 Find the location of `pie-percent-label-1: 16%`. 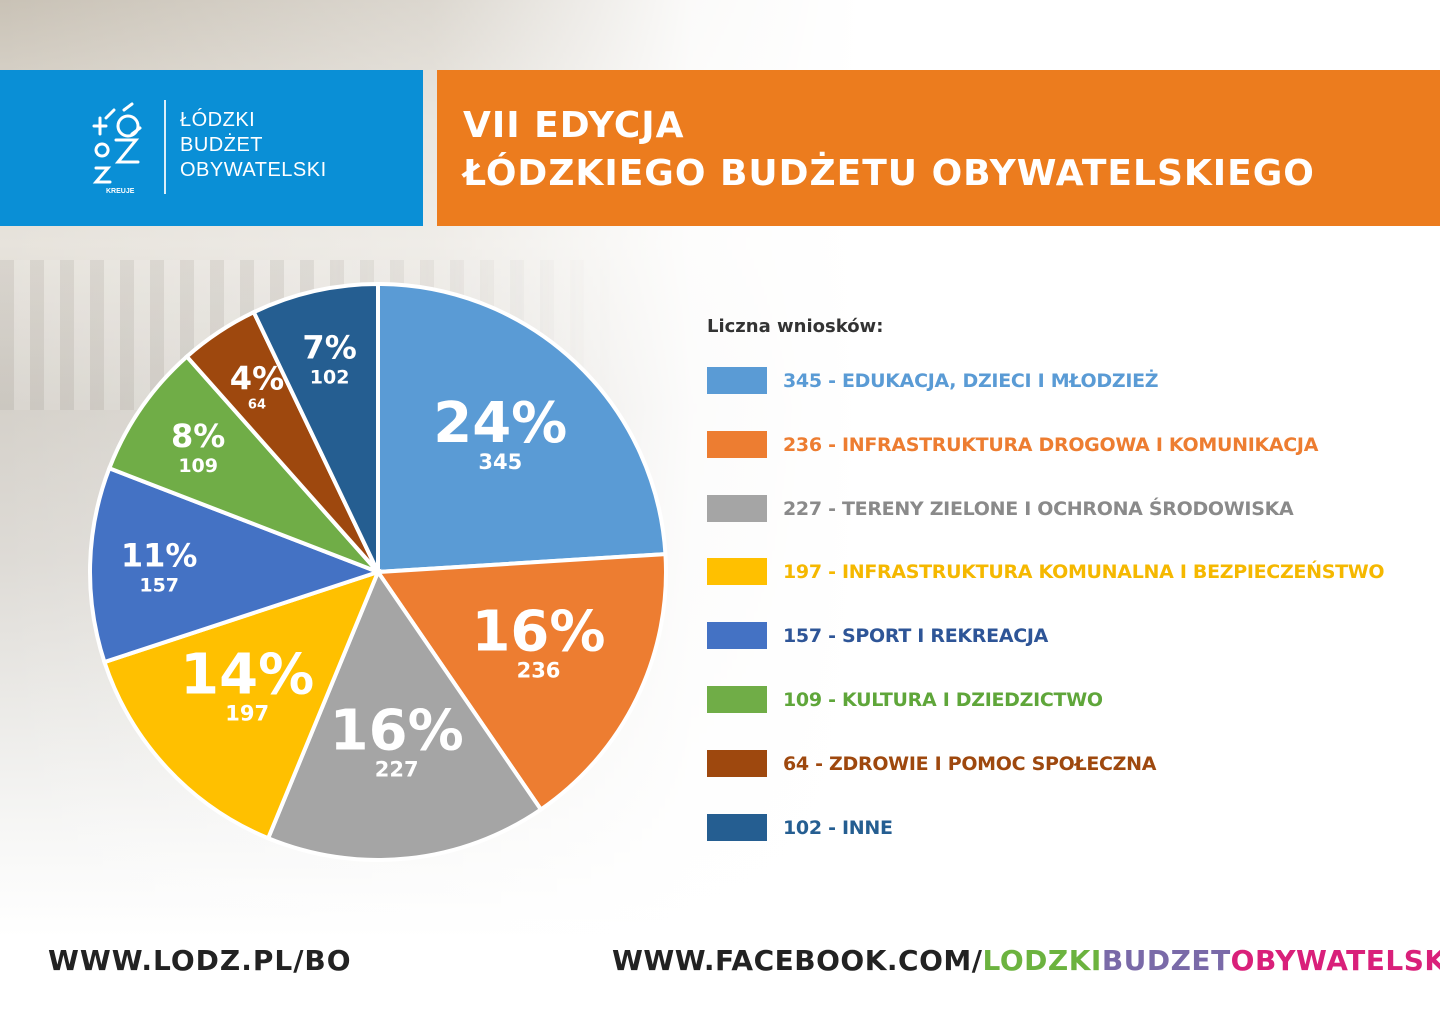

pie-percent-label-1: 16% is located at coordinates (538, 631).